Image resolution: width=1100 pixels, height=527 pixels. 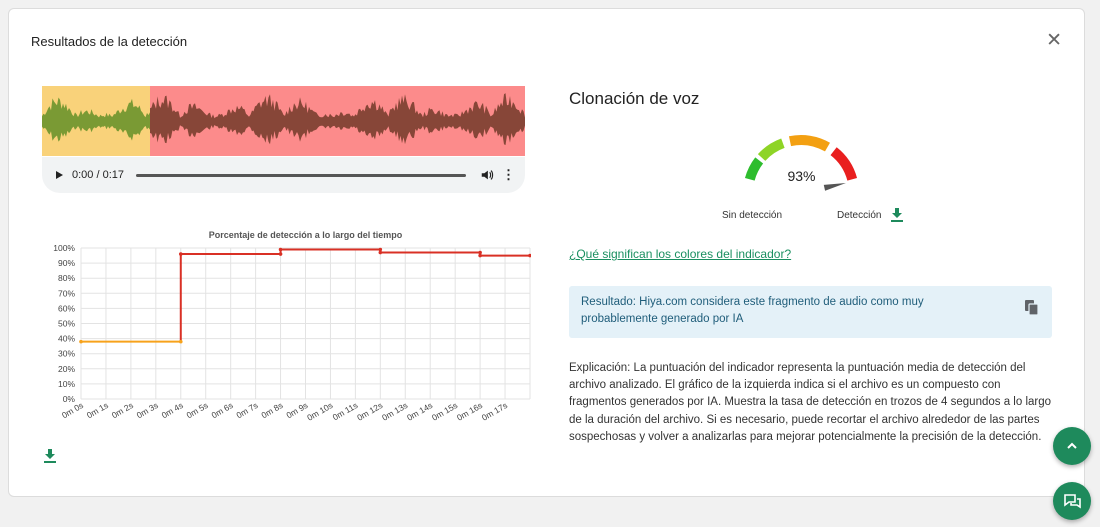 What do you see at coordinates (66, 339) in the screenshot?
I see `y-tick-label: 40%` at bounding box center [66, 339].